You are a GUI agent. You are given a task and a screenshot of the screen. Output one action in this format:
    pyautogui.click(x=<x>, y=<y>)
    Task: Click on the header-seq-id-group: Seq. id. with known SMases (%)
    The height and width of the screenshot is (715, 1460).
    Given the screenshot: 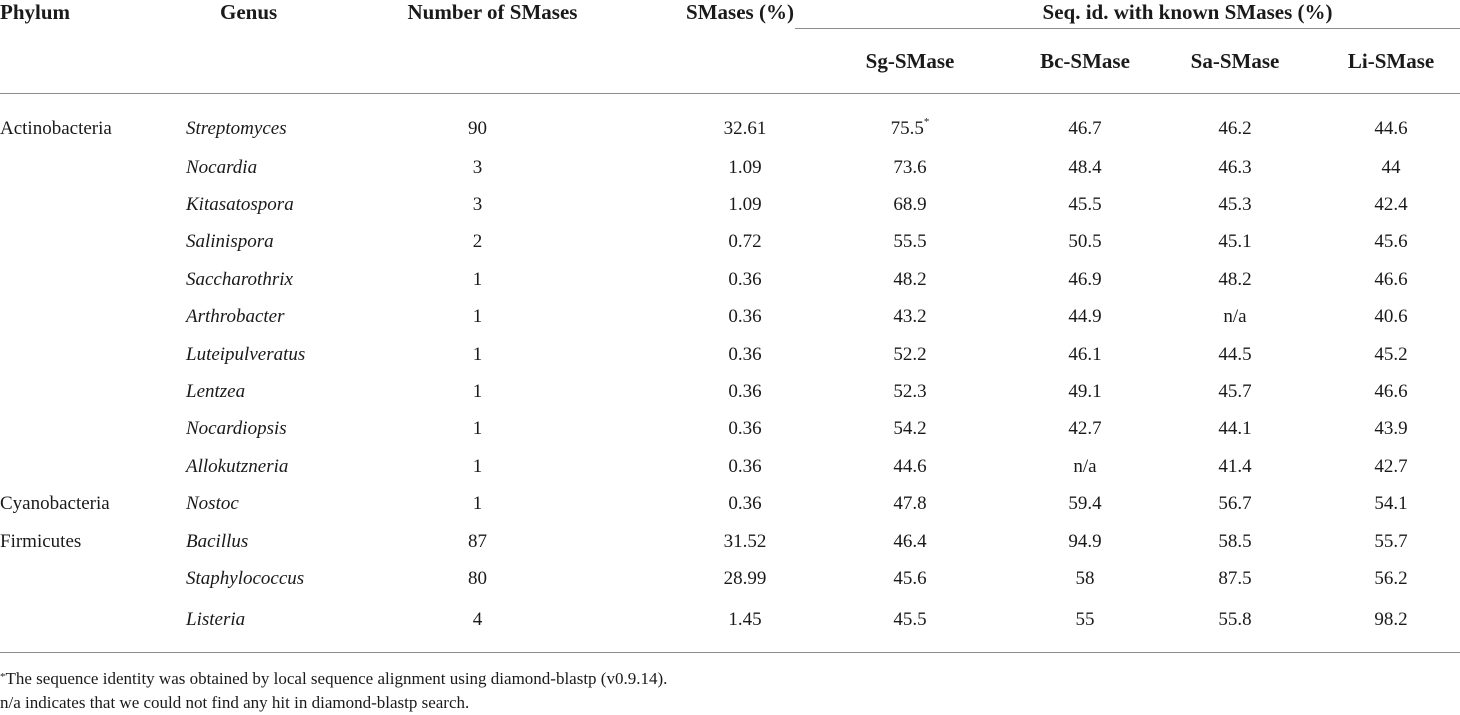 What is the action you would take?
    pyautogui.click(x=1127, y=14)
    